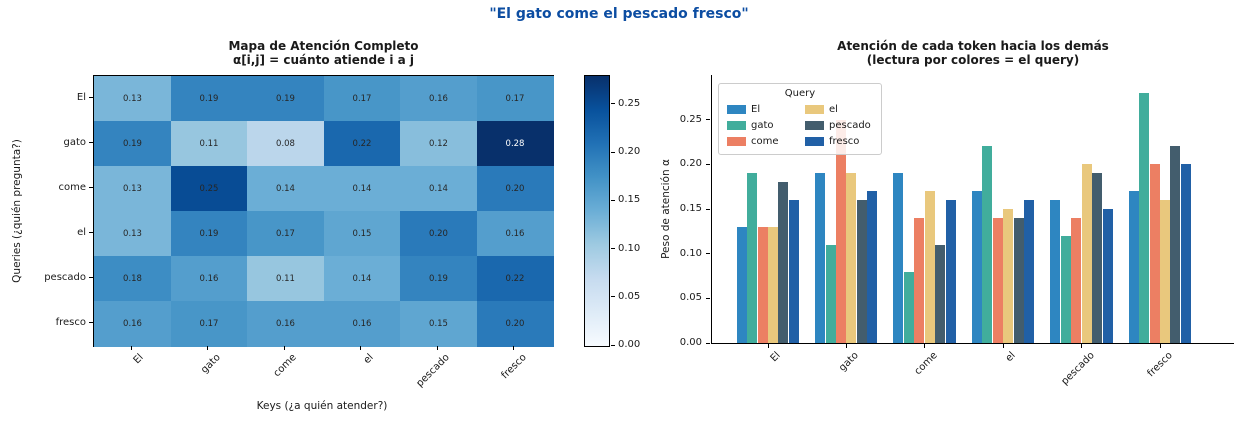 This screenshot has width=1238, height=428. What do you see at coordinates (1175, 244) in the screenshot?
I see `bar-pescado-to-fresco` at bounding box center [1175, 244].